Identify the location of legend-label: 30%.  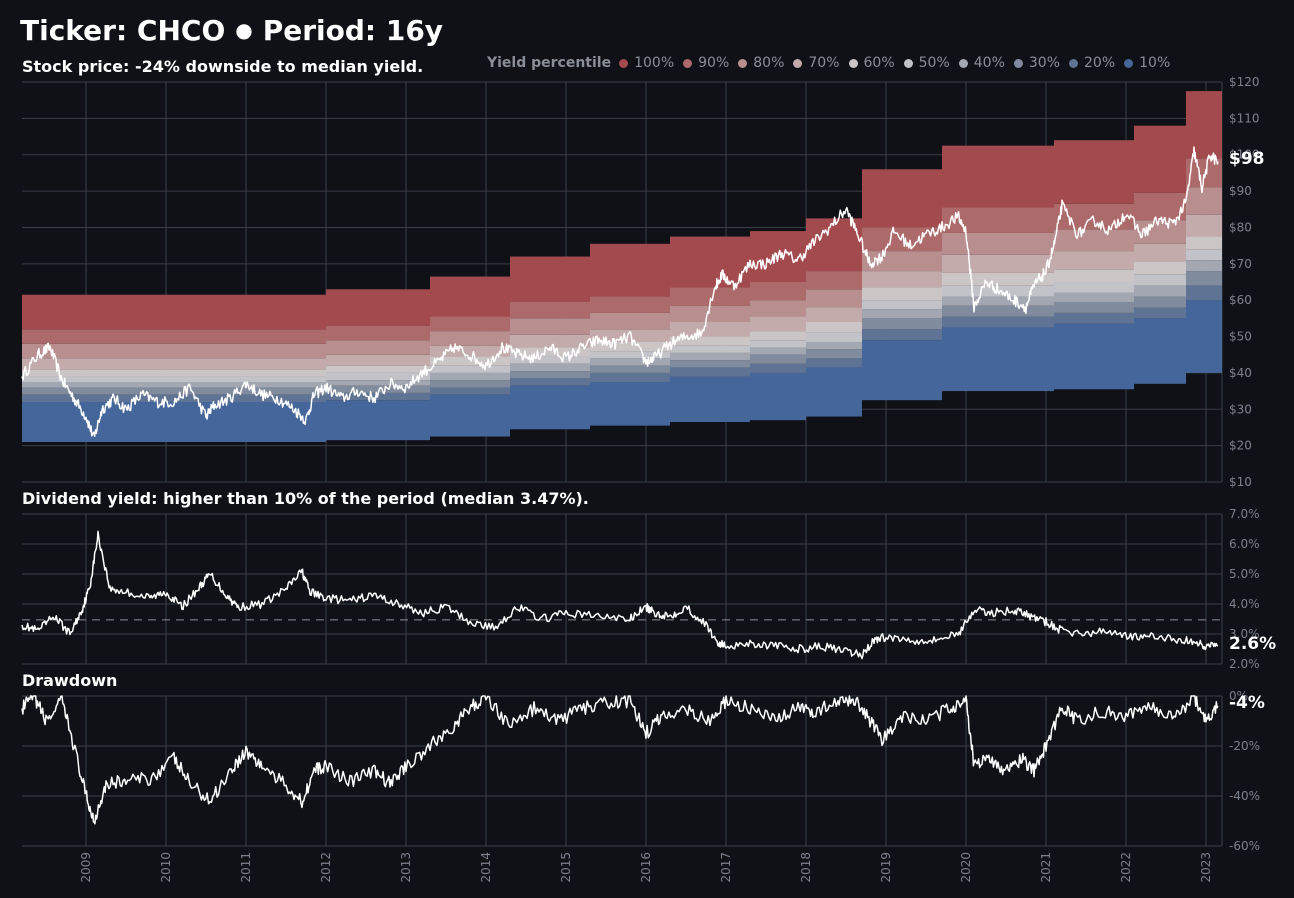
(1044, 63).